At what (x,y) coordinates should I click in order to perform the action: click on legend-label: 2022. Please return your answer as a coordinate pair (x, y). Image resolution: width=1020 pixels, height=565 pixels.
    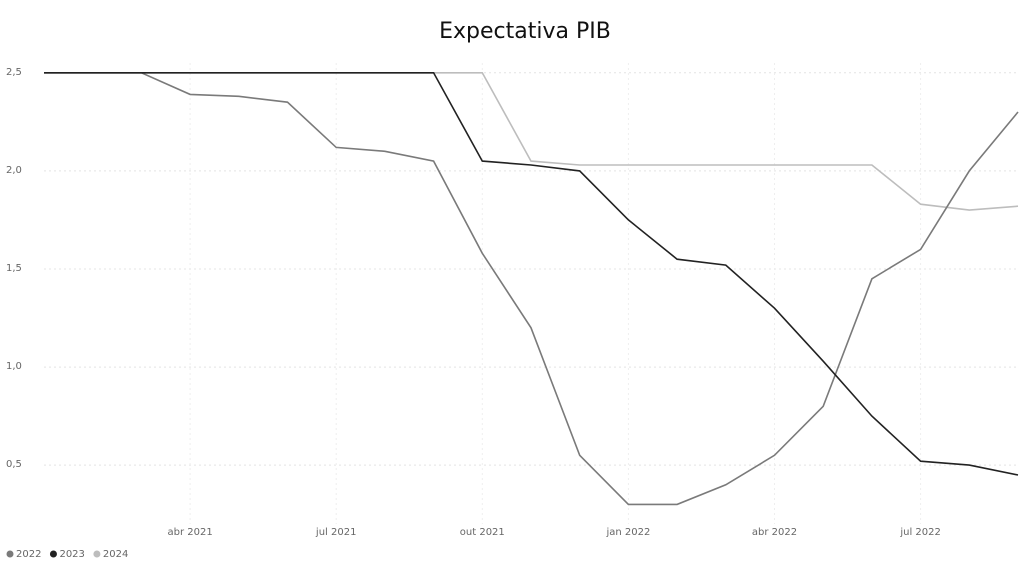
    Looking at the image, I should click on (28, 554).